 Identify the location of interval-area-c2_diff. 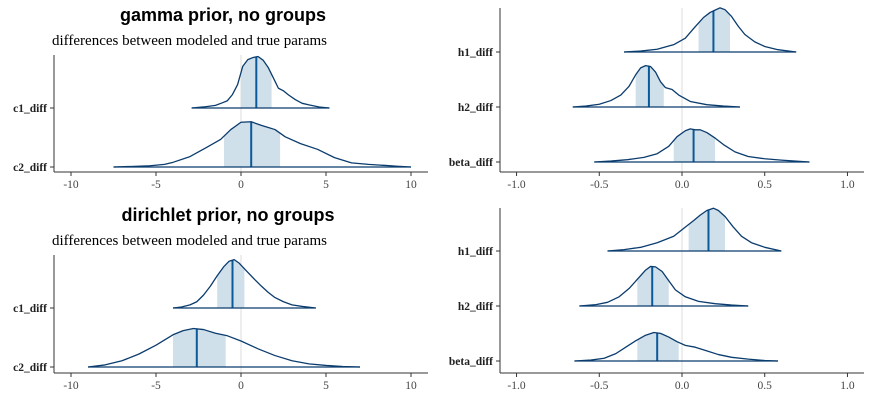
(199, 347).